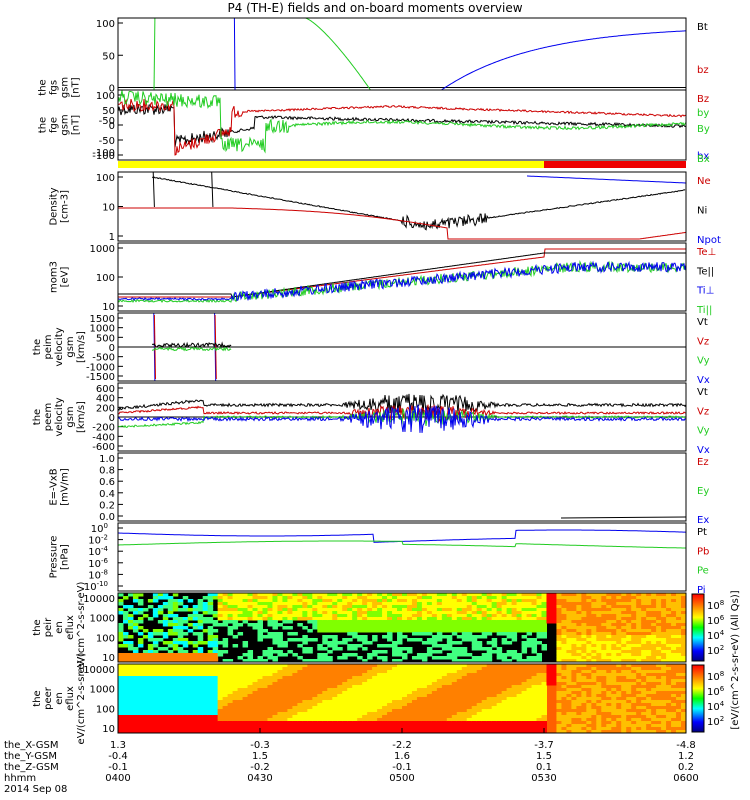 This screenshot has height=800, width=750. I want to click on panel-4-ylabel: mom3 [eV], so click(60, 277).